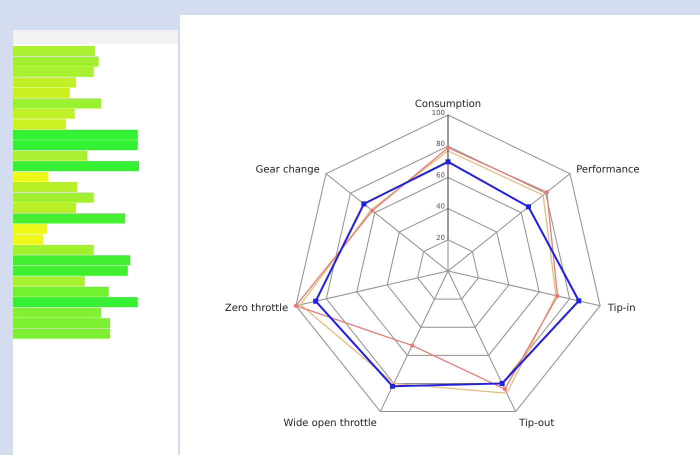 Image resolution: width=700 pixels, height=455 pixels. Describe the element at coordinates (536, 423) in the screenshot. I see `spoke-label: Tip-out` at that location.